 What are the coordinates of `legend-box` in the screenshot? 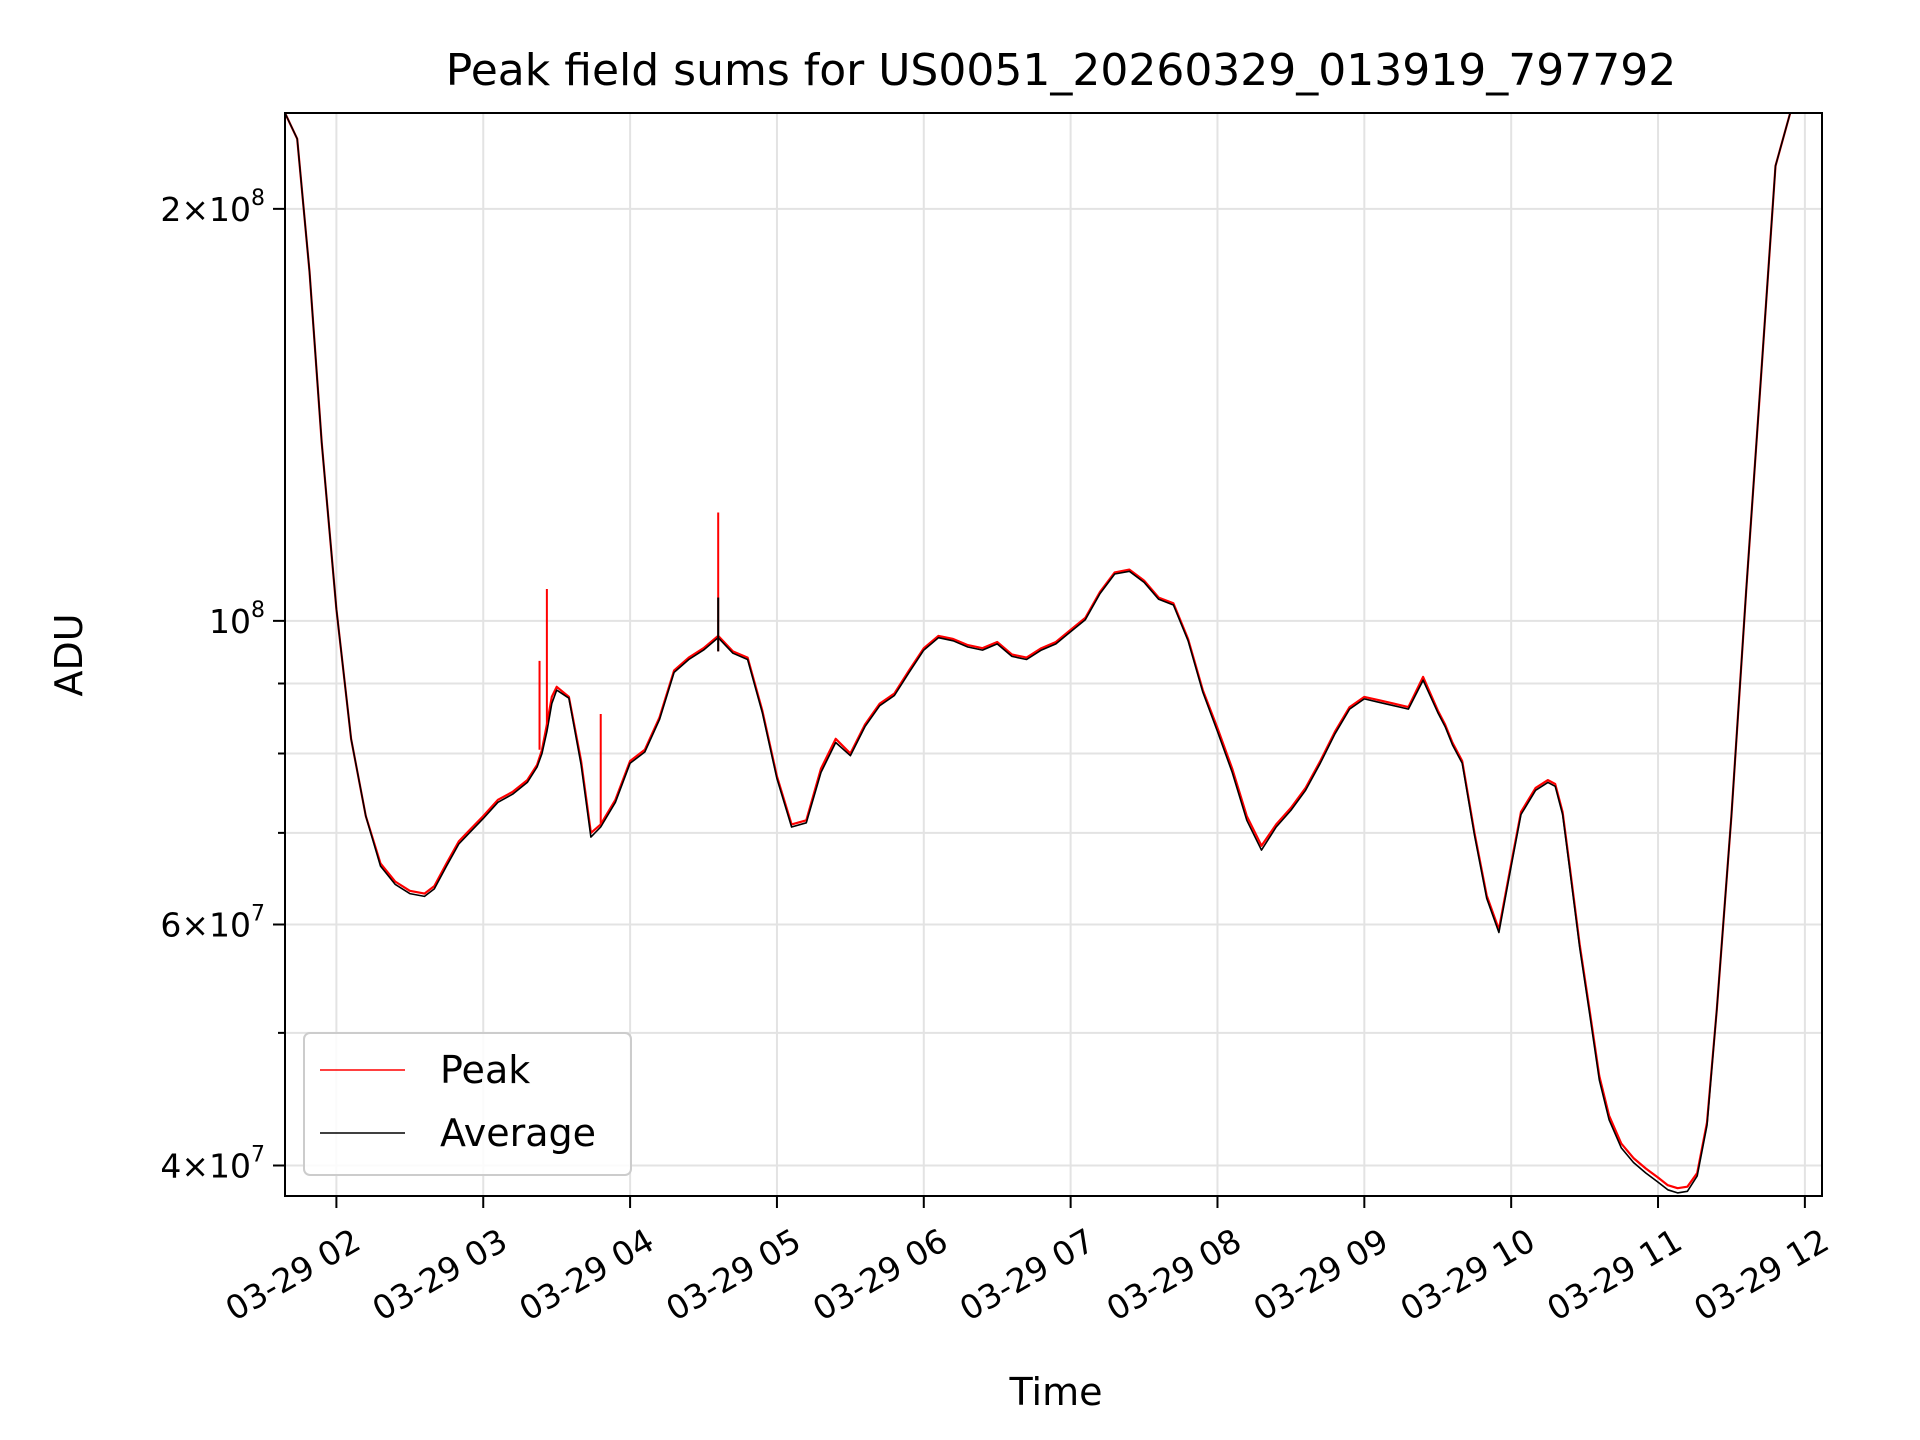 It's located at (467, 1104).